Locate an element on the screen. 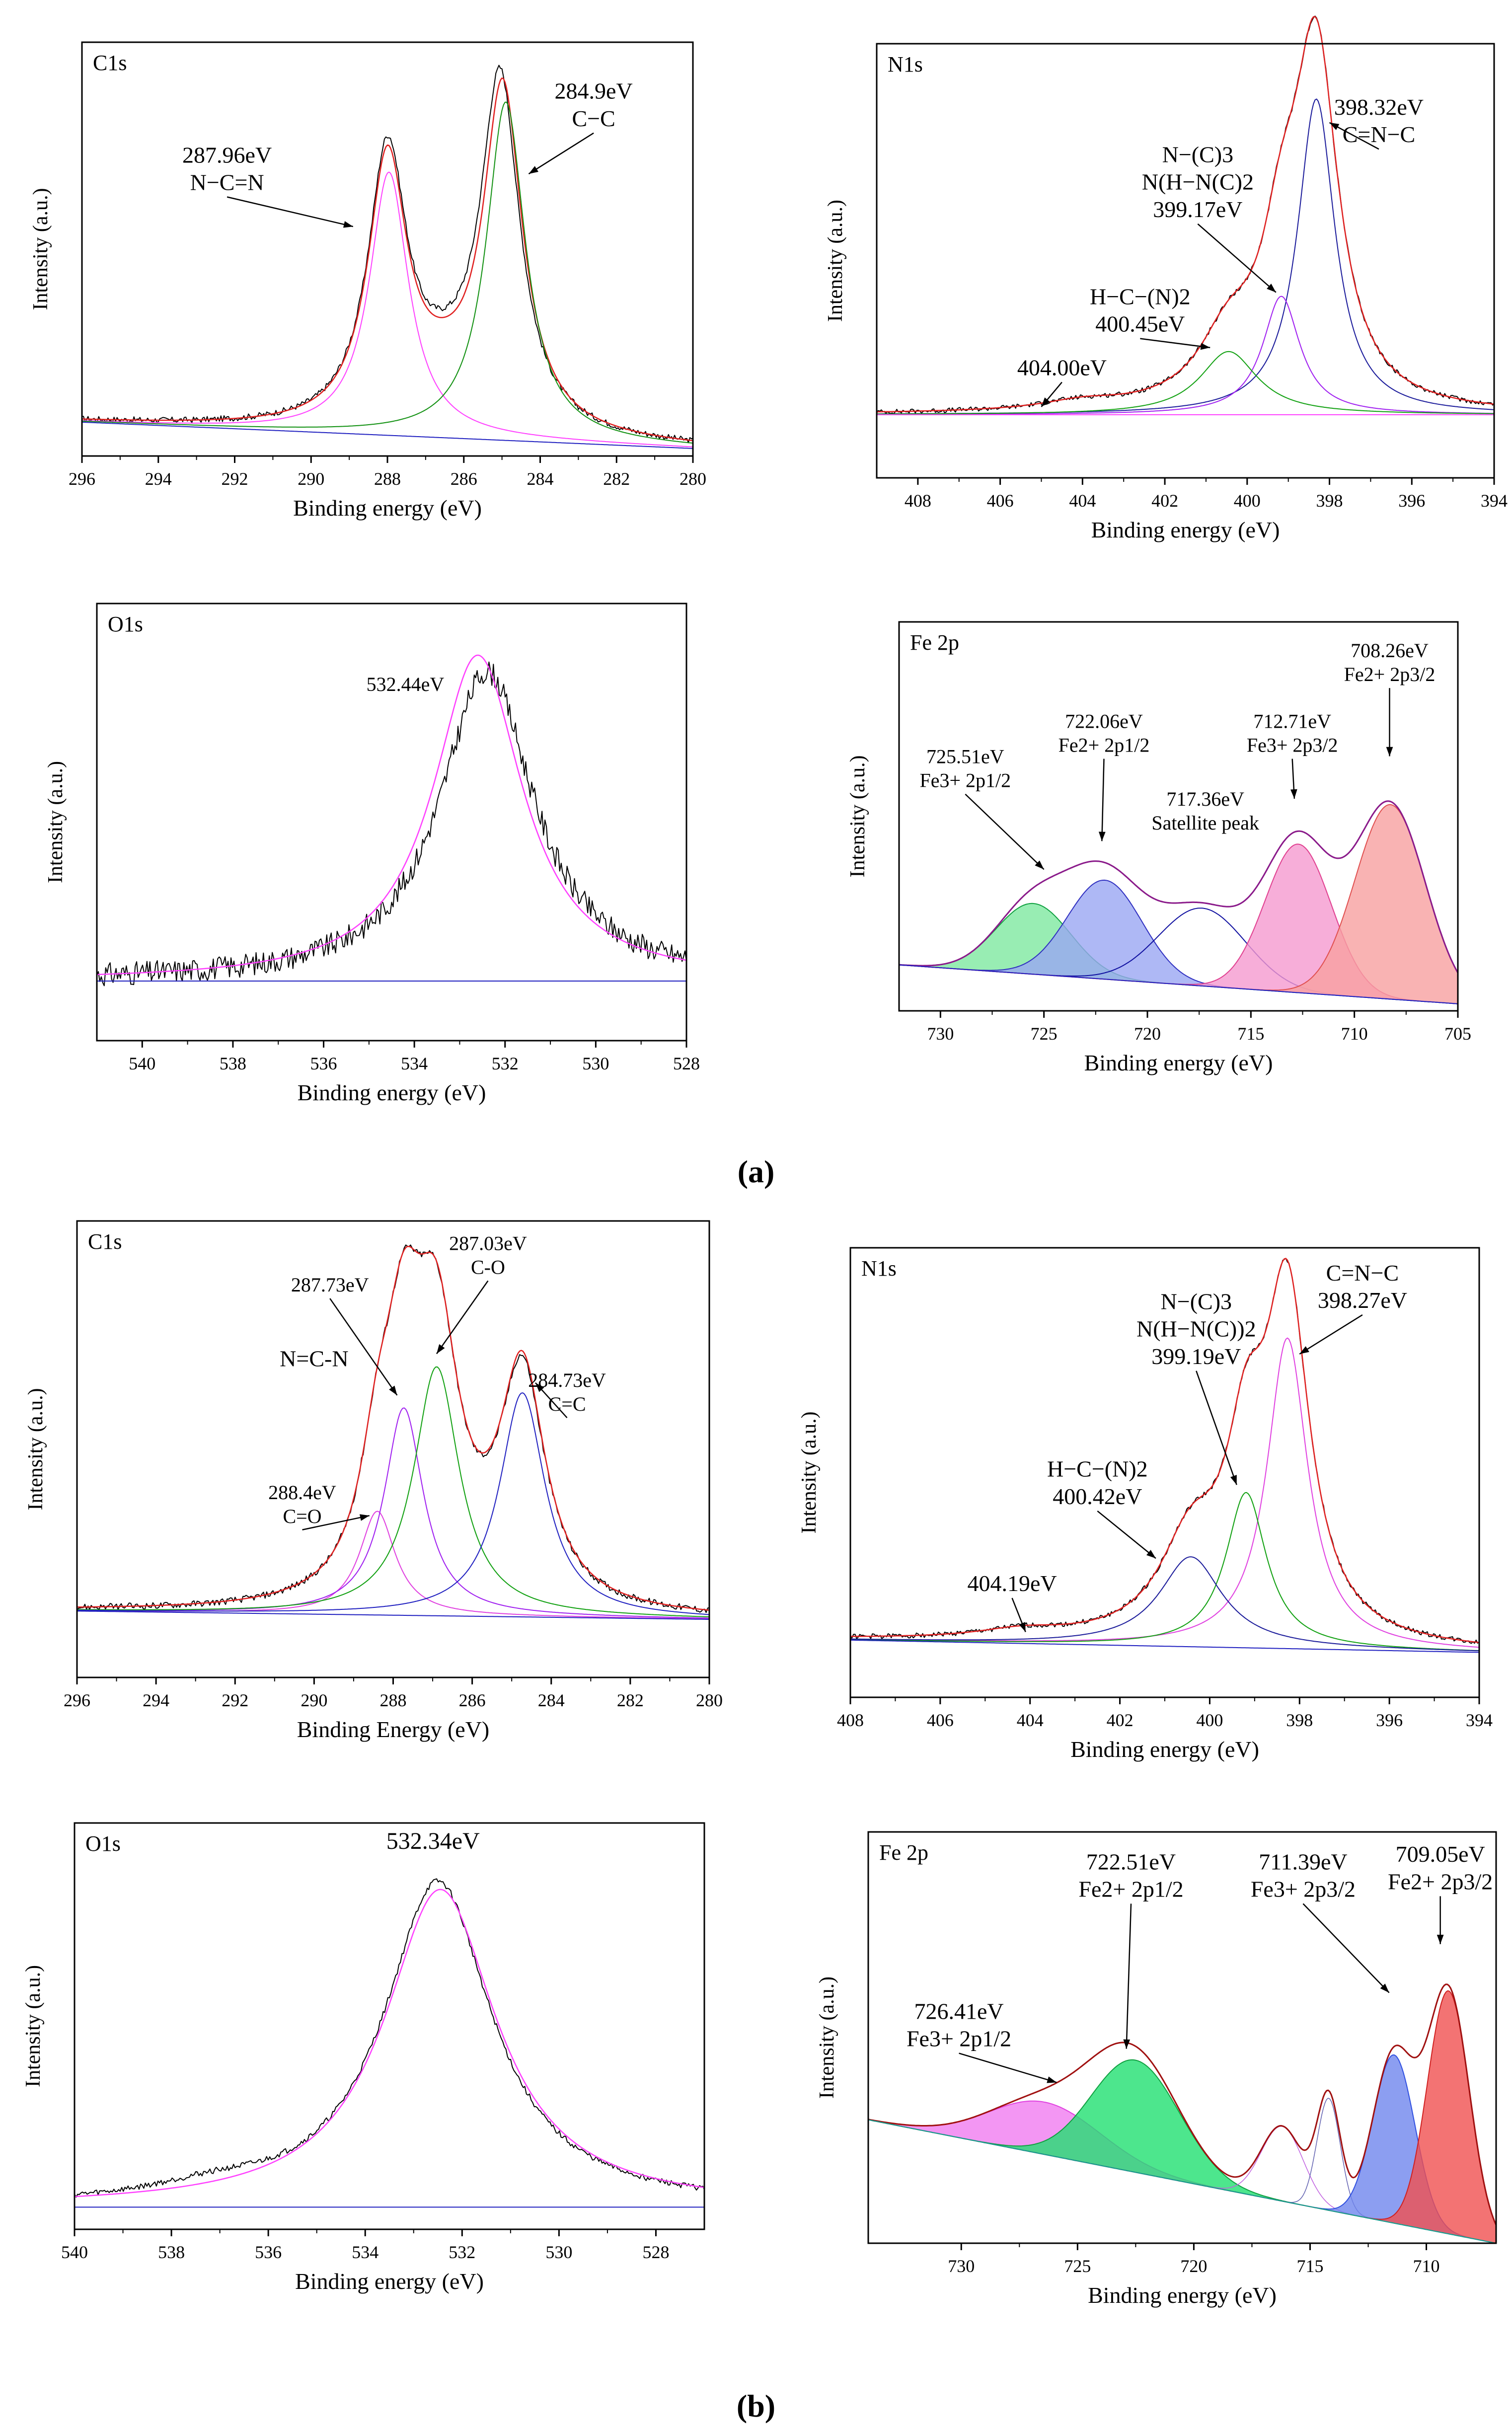  x-tick-label: 400 is located at coordinates (1247, 501).